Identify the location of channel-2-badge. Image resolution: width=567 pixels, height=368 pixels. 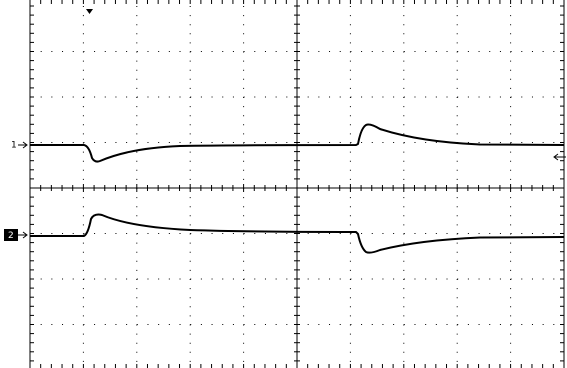
(11, 235).